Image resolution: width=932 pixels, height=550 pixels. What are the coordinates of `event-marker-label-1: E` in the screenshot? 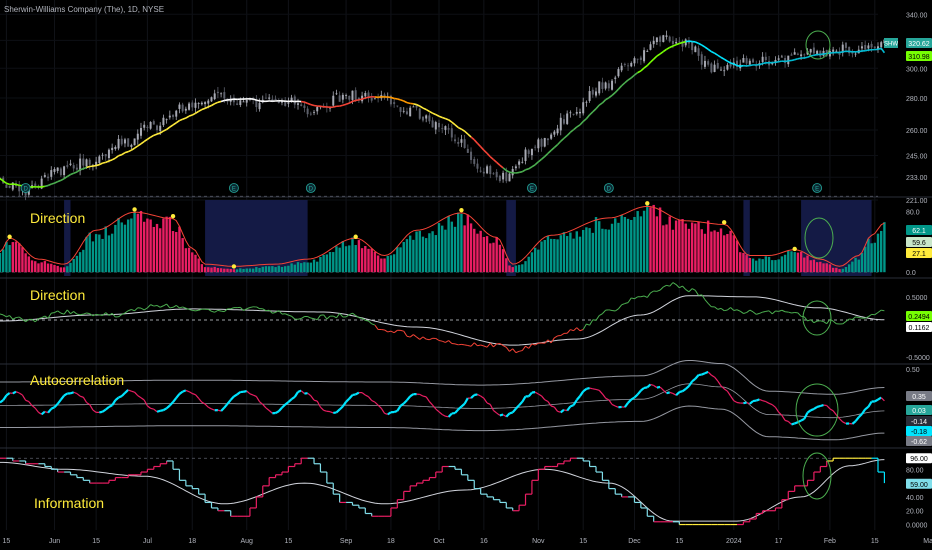 It's located at (234, 190).